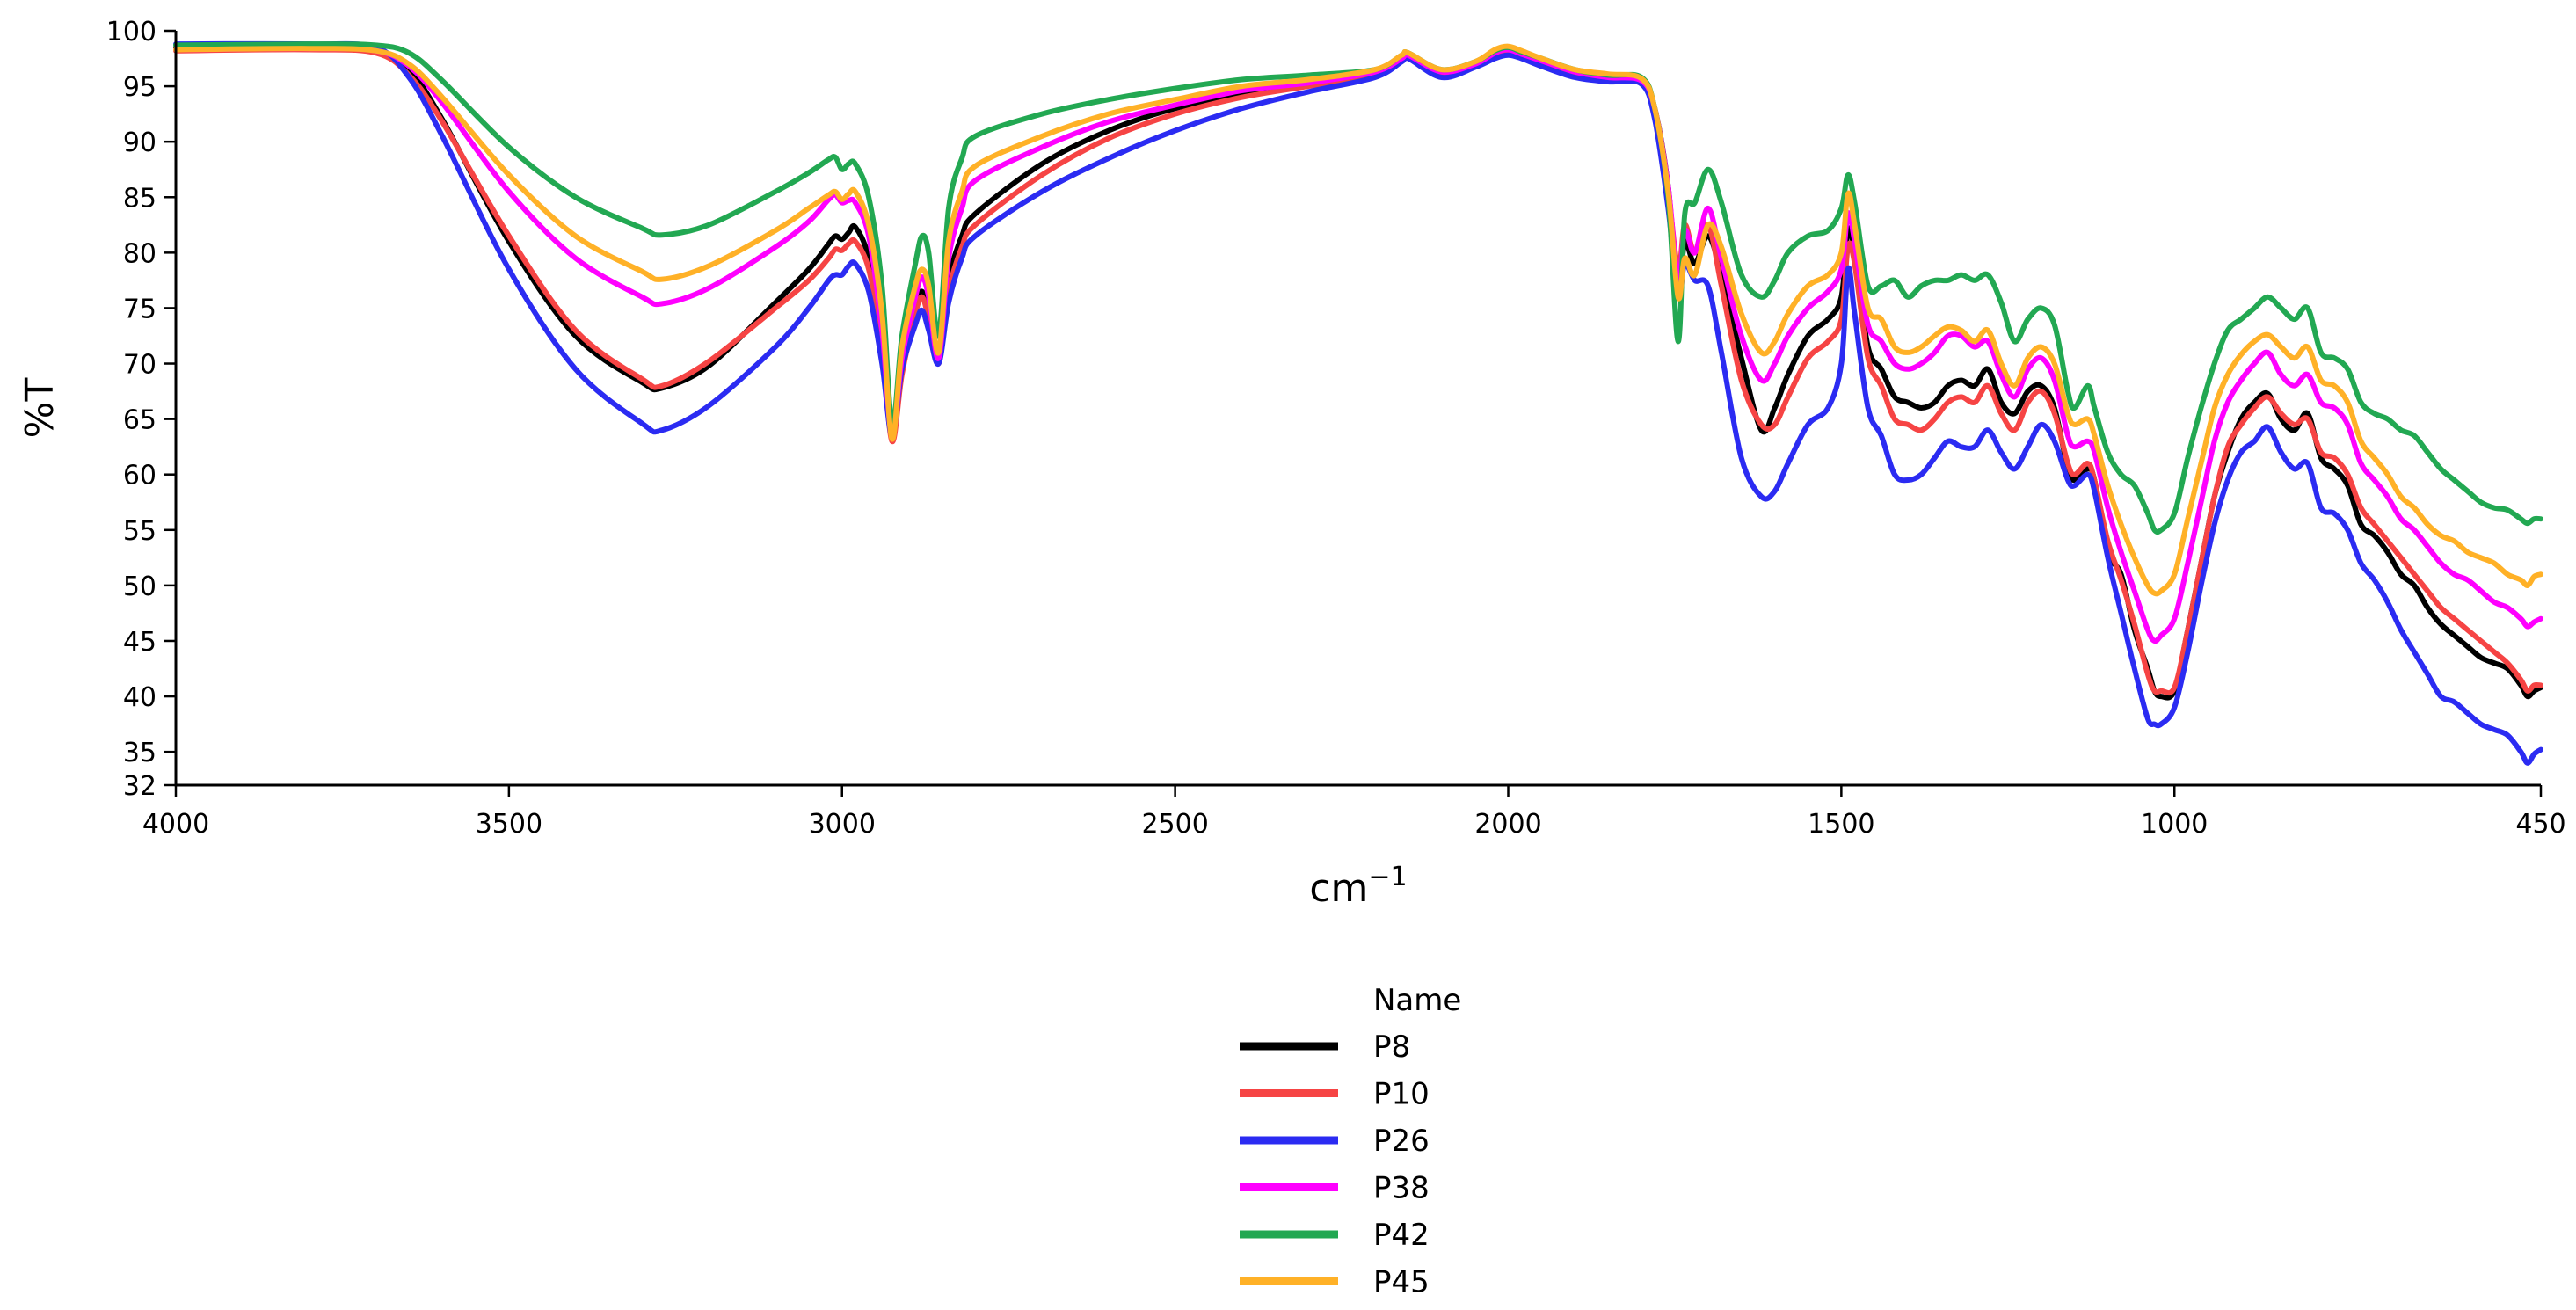  Describe the element at coordinates (139, 87) in the screenshot. I see `y-tick-label-95: 95` at that location.